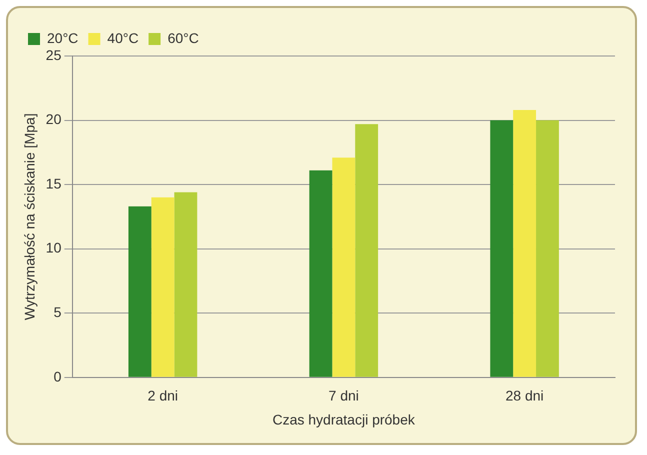  What do you see at coordinates (344, 419) in the screenshot?
I see `x-axis-title: Czas hydratacji próbek` at bounding box center [344, 419].